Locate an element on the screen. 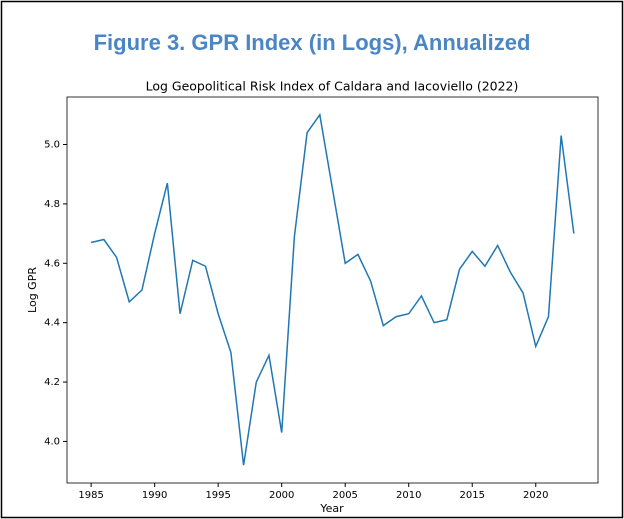 The image size is (624, 519). x-tick-label: 1990 is located at coordinates (154, 495).